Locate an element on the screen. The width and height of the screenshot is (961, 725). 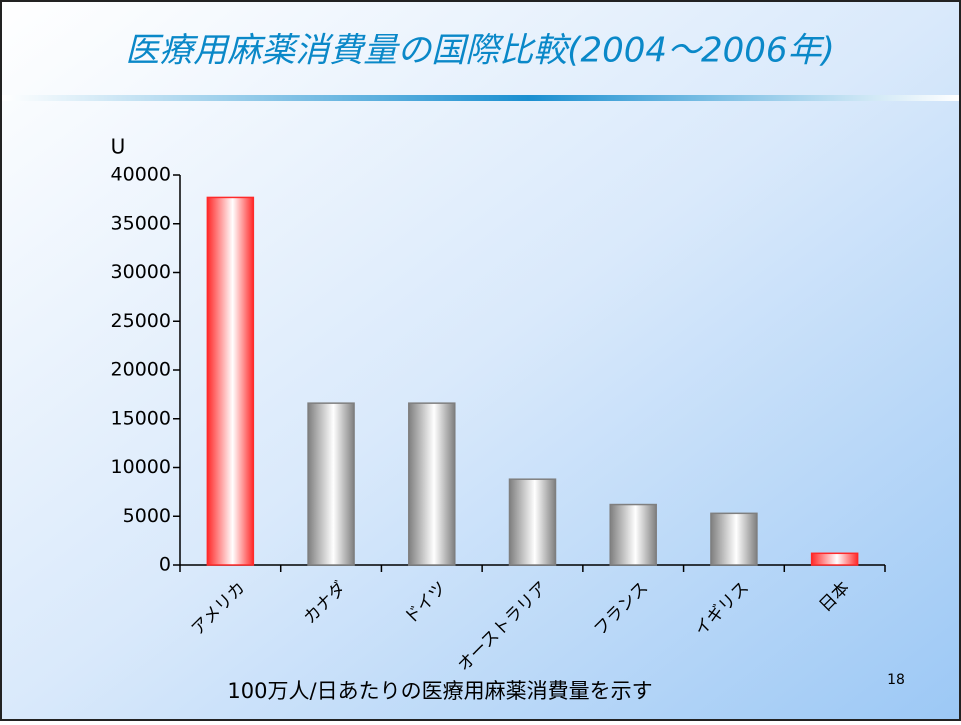
page-number: 18 is located at coordinates (896, 680).